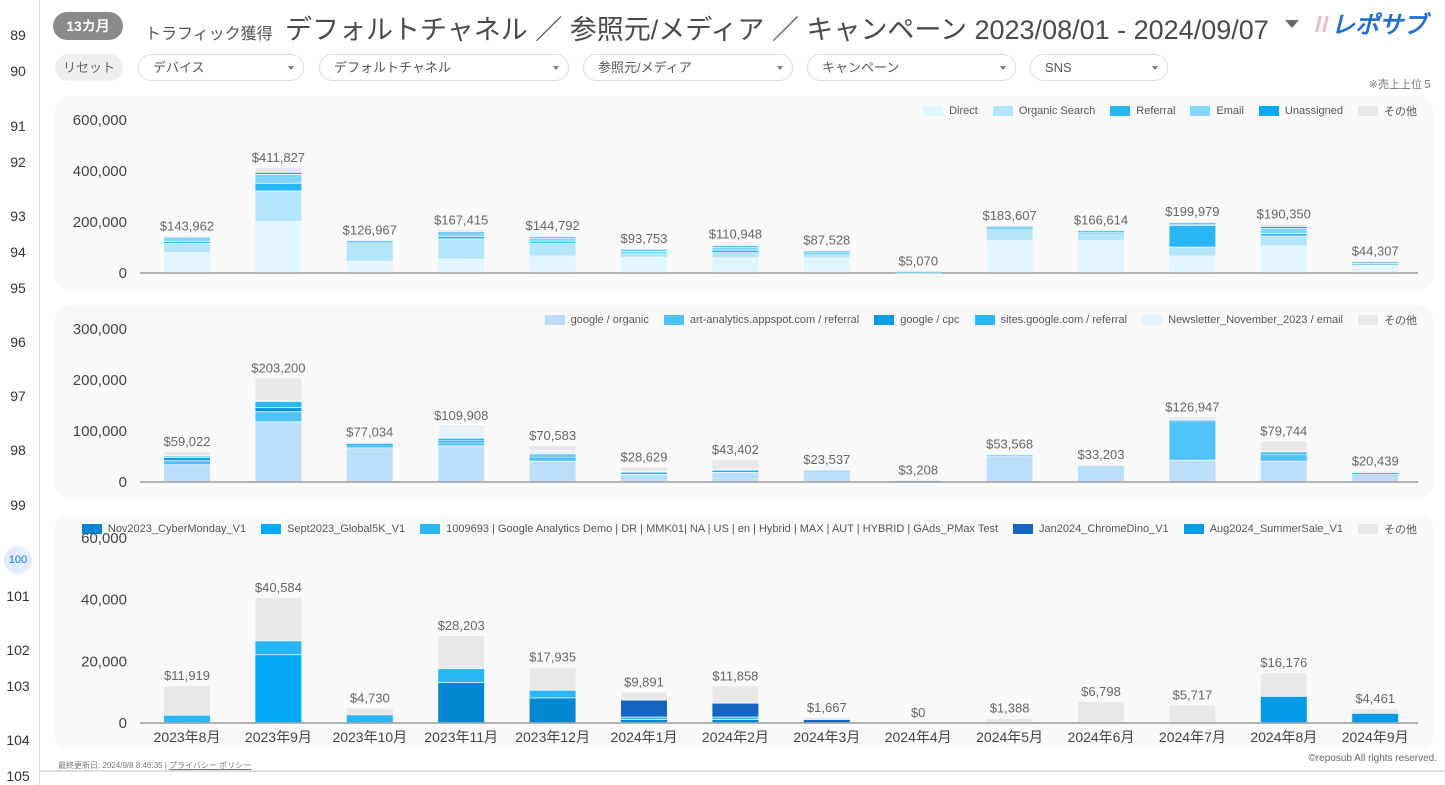  Describe the element at coordinates (1050, 320) in the screenshot. I see `legend-item: sites.google.com / referral` at that location.